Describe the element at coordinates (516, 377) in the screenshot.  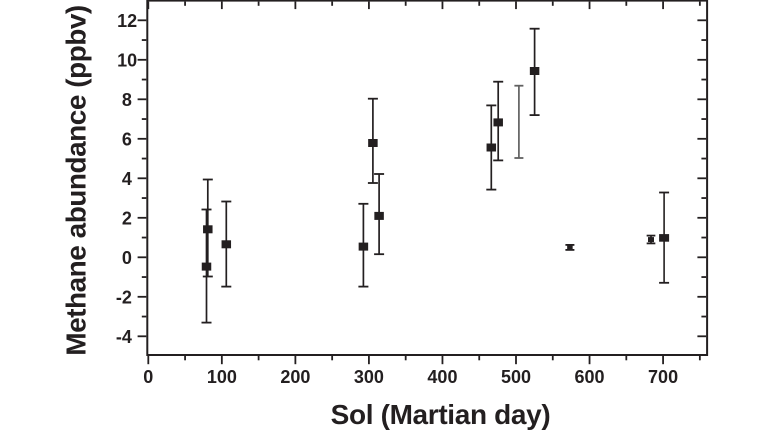
I see `svg-text: 500` at that location.